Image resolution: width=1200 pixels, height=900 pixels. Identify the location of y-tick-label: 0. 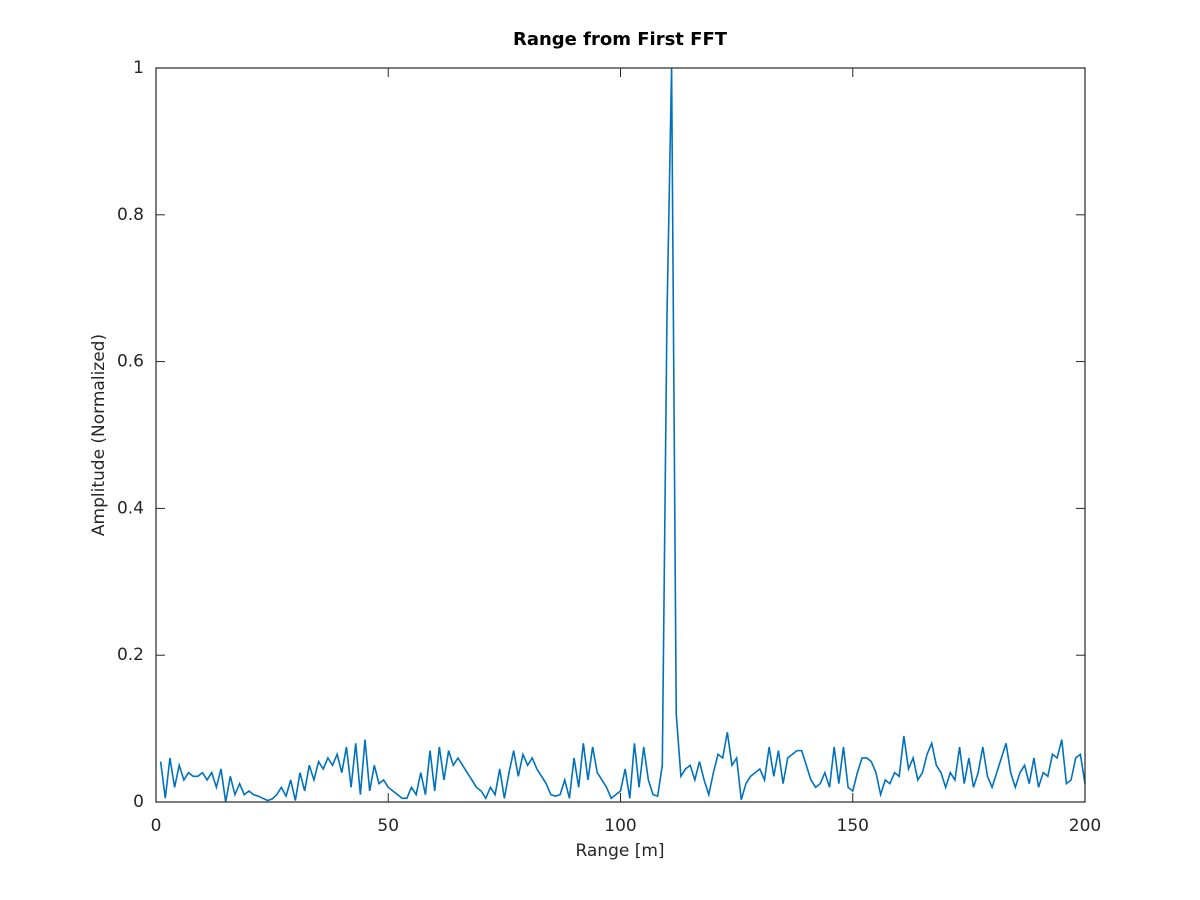
(138, 802).